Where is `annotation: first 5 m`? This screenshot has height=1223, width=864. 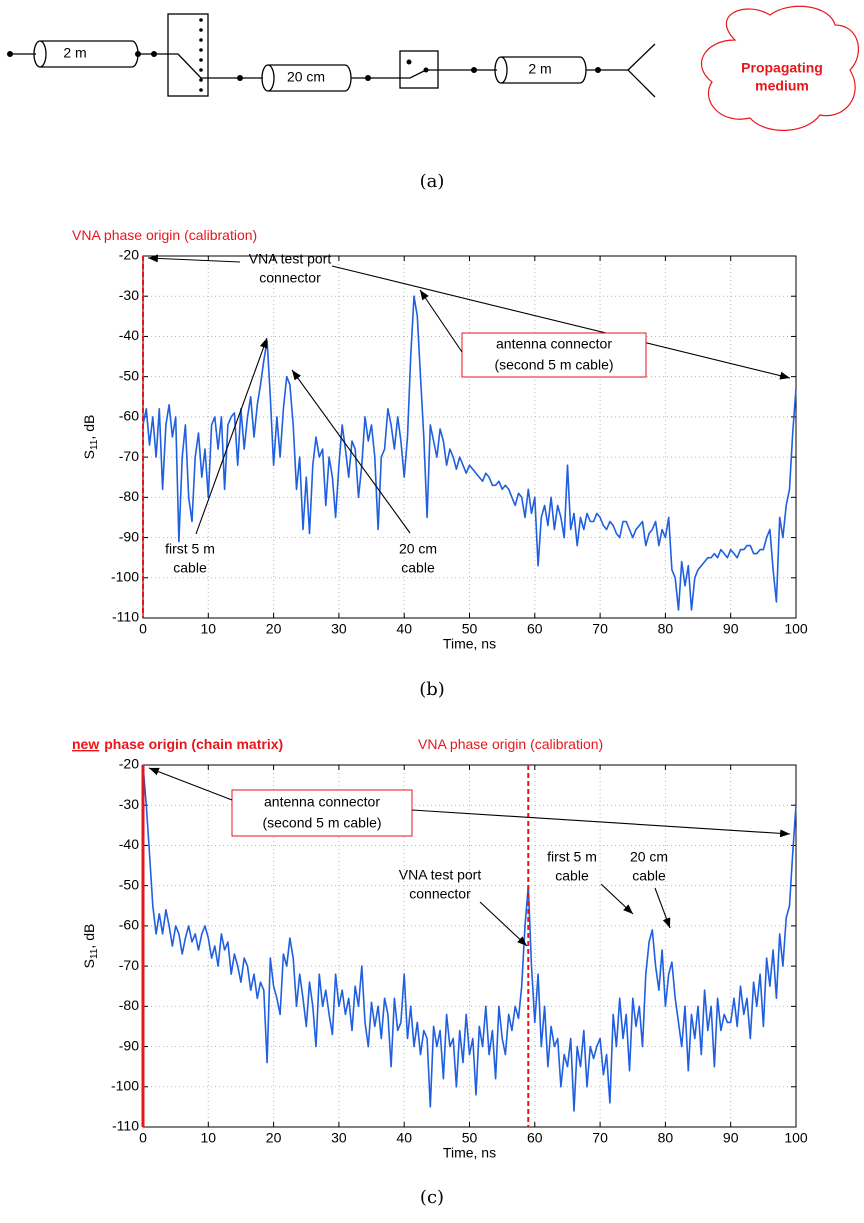 annotation: first 5 m is located at coordinates (572, 857).